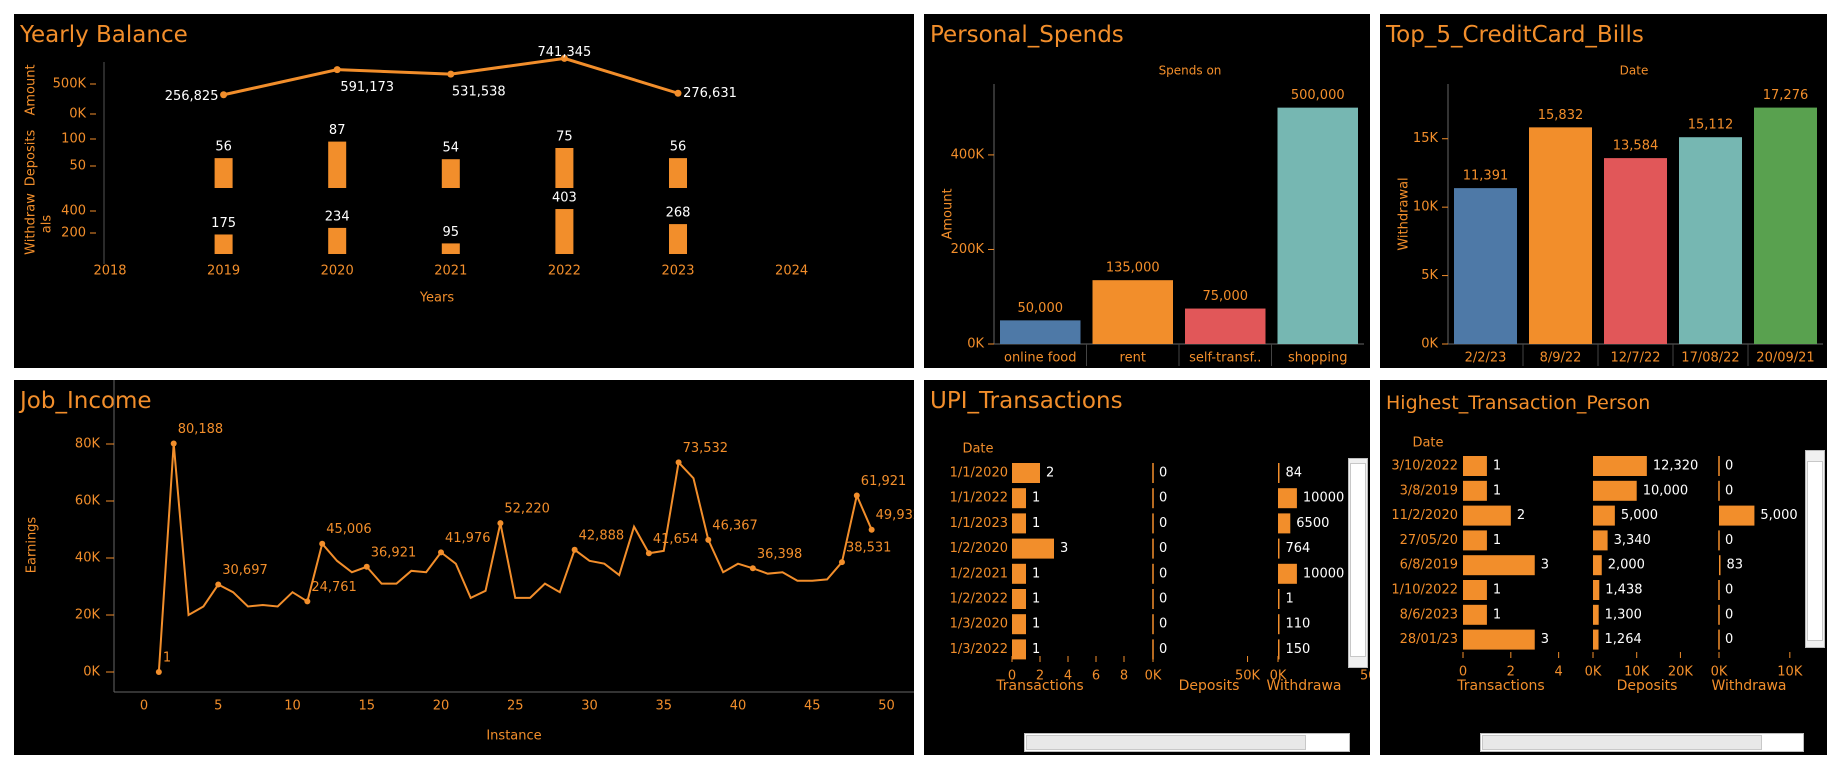 Image resolution: width=1839 pixels, height=769 pixels. I want to click on highest-horizontal-scrollbar, so click(1642, 742).